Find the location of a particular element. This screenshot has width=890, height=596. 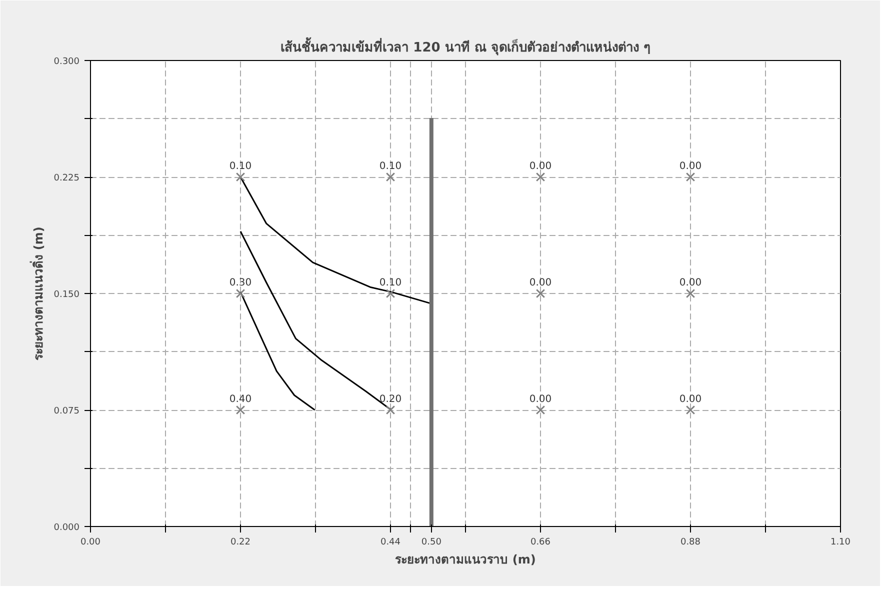

annotation: 0.30 is located at coordinates (240, 283).